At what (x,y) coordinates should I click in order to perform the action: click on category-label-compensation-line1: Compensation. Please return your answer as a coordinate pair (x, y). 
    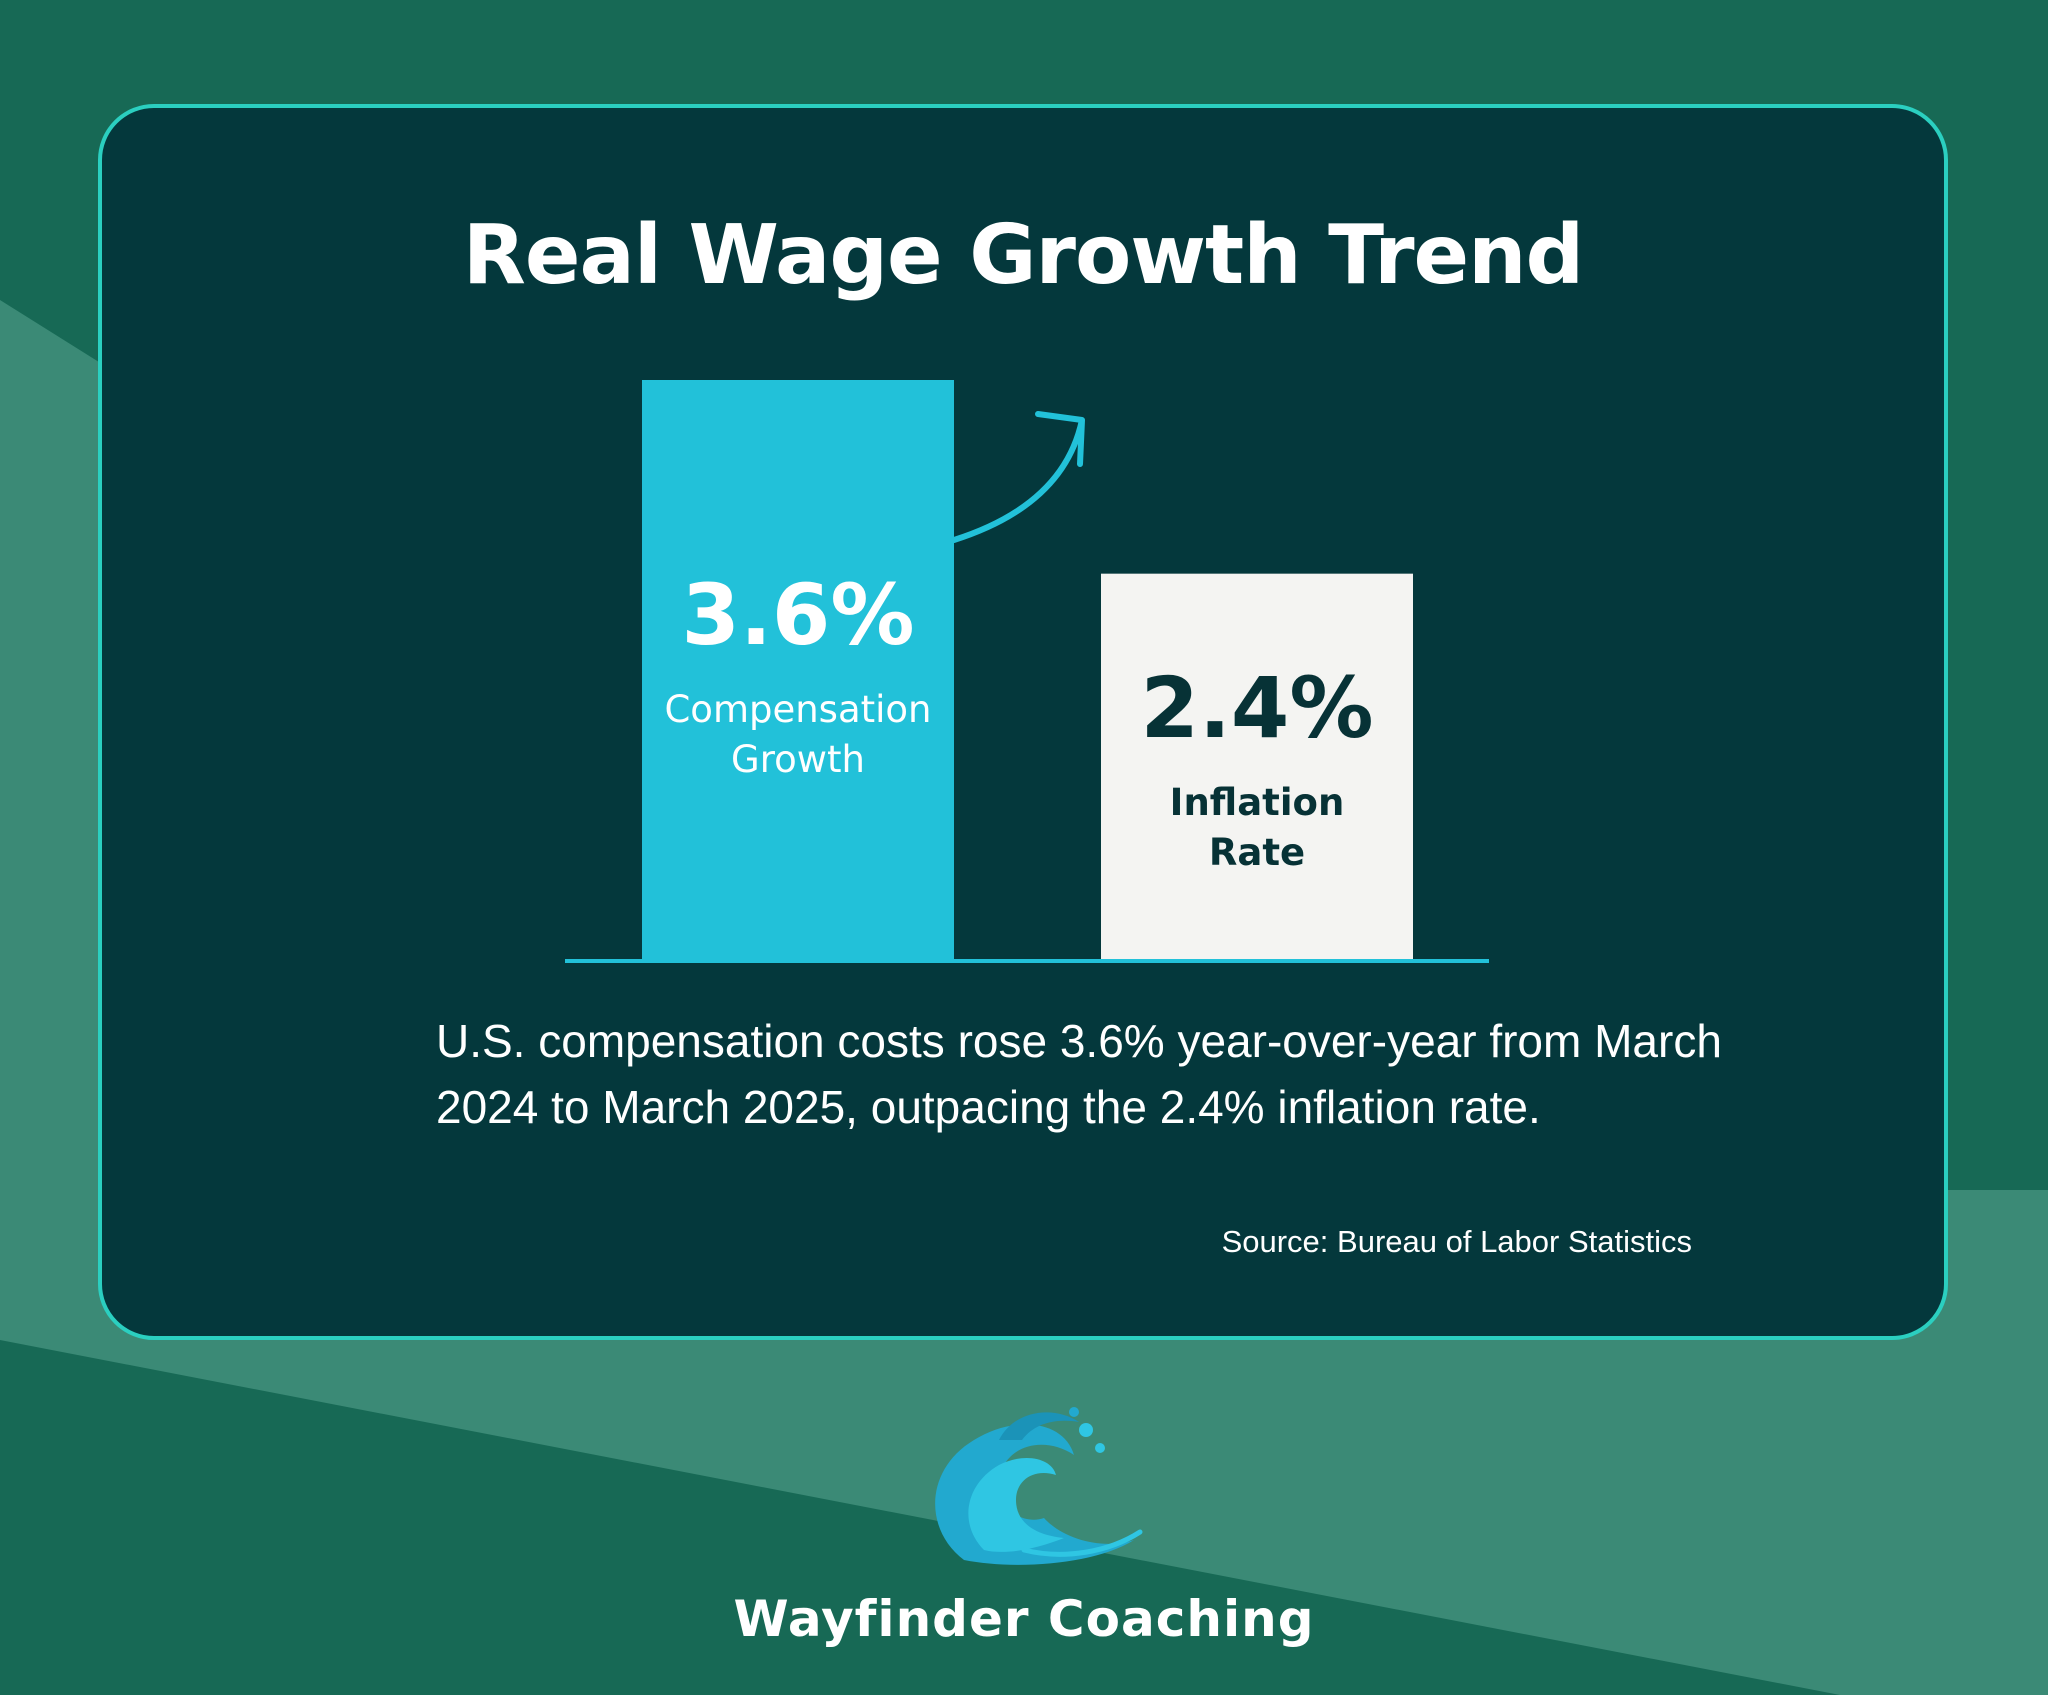
    Looking at the image, I should click on (797, 709).